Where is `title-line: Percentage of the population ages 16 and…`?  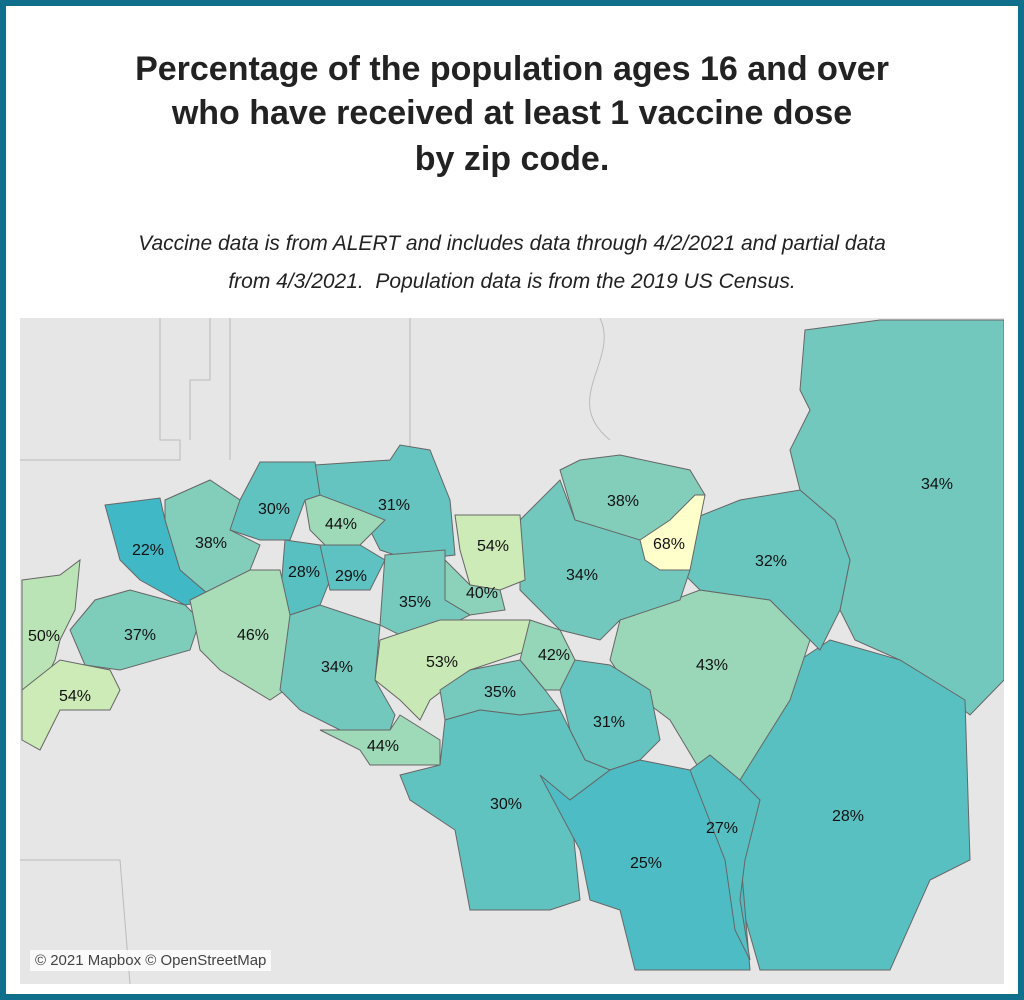 title-line: Percentage of the population ages 16 and… is located at coordinates (512, 69).